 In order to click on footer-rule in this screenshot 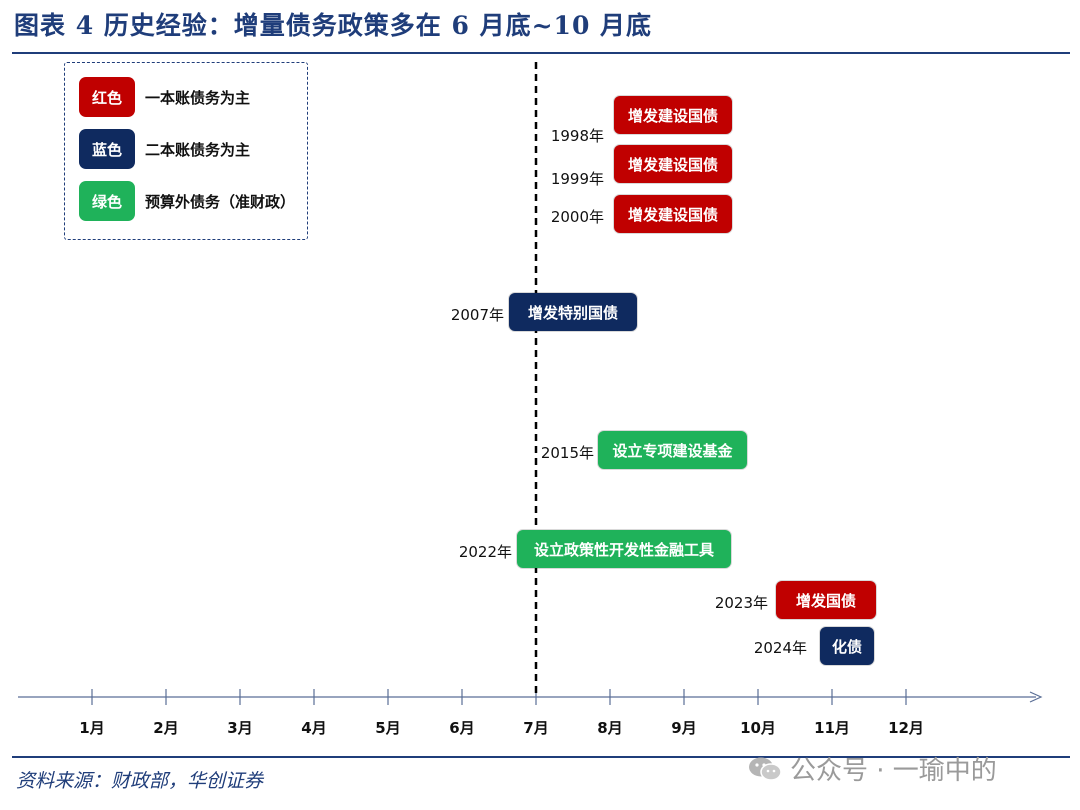, I will do `click(541, 757)`.